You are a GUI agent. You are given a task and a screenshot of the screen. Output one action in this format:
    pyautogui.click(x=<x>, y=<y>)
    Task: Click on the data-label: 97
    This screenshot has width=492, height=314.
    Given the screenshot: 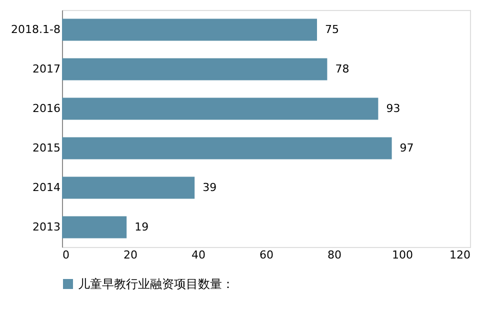 What is the action you would take?
    pyautogui.click(x=407, y=147)
    